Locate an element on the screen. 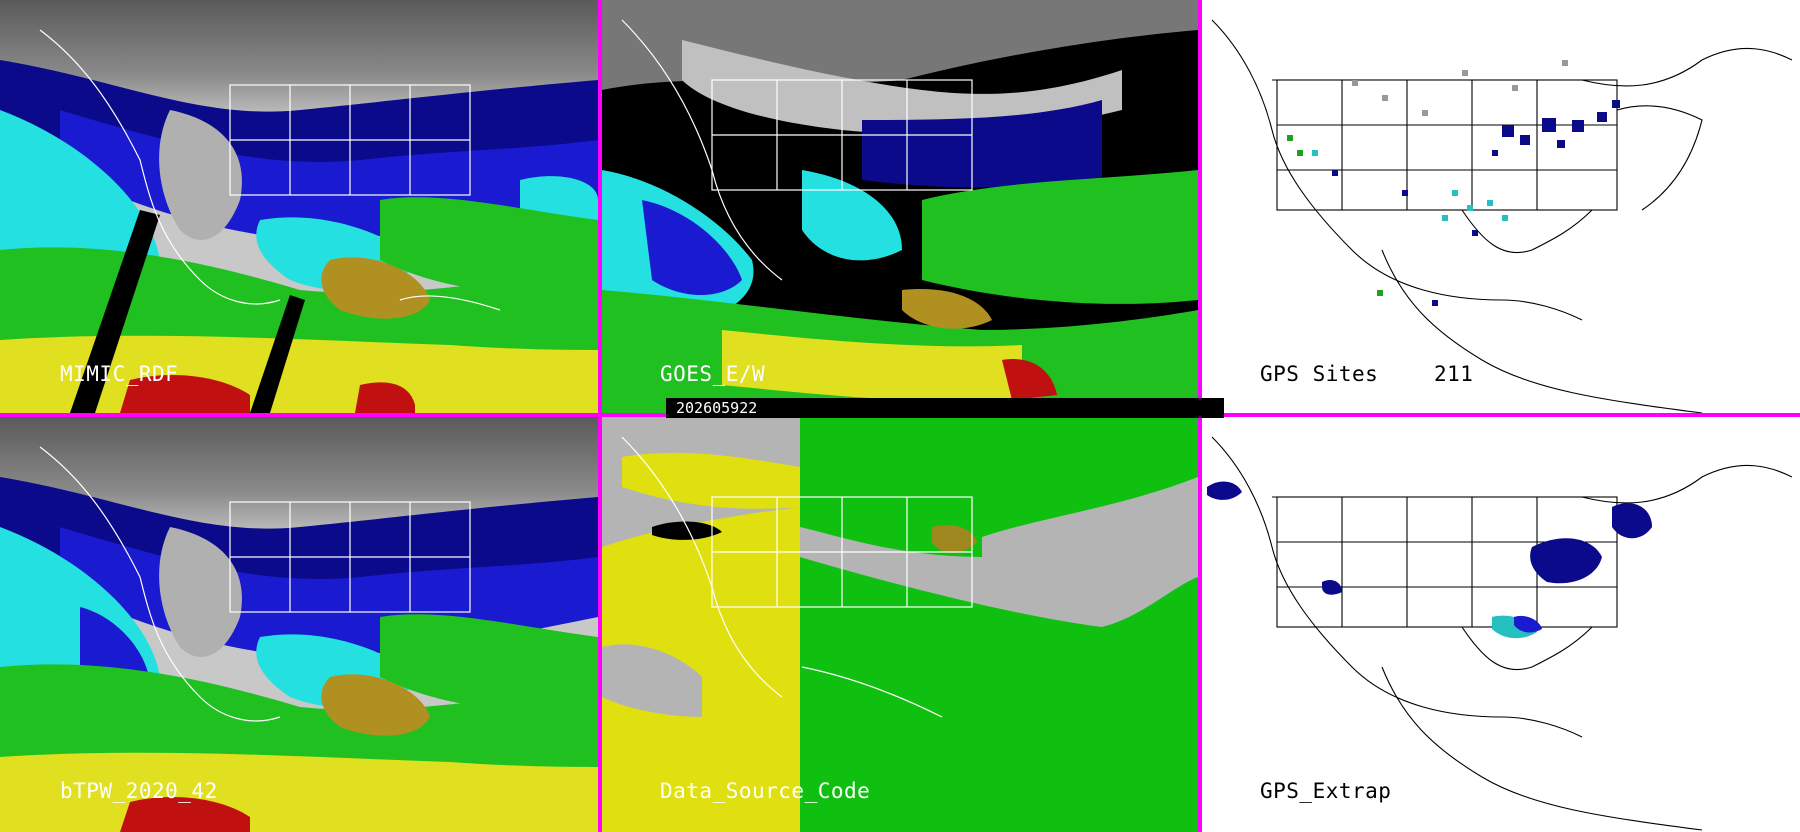 The width and height of the screenshot is (1800, 832). panel-label: GPS Sites is located at coordinates (1319, 374).